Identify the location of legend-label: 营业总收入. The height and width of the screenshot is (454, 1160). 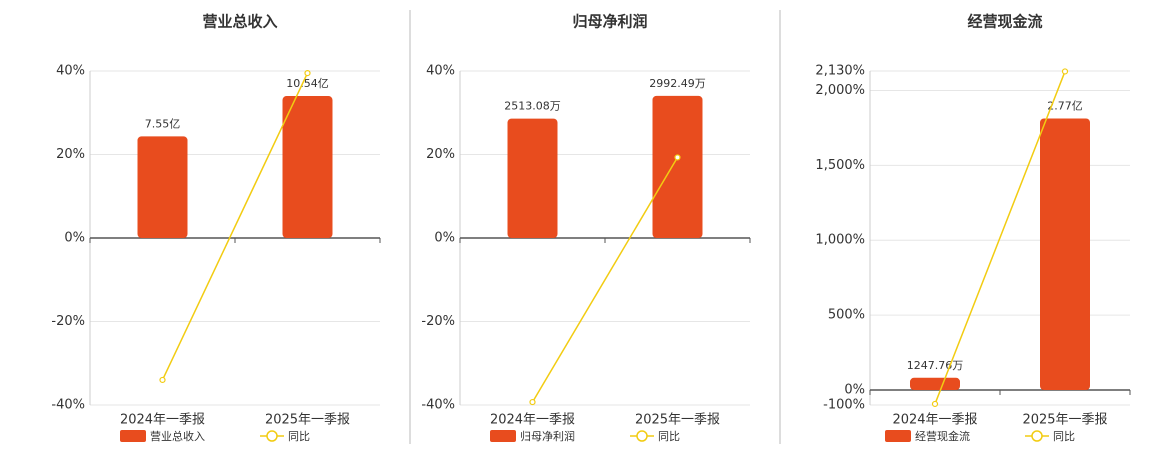
(177, 436).